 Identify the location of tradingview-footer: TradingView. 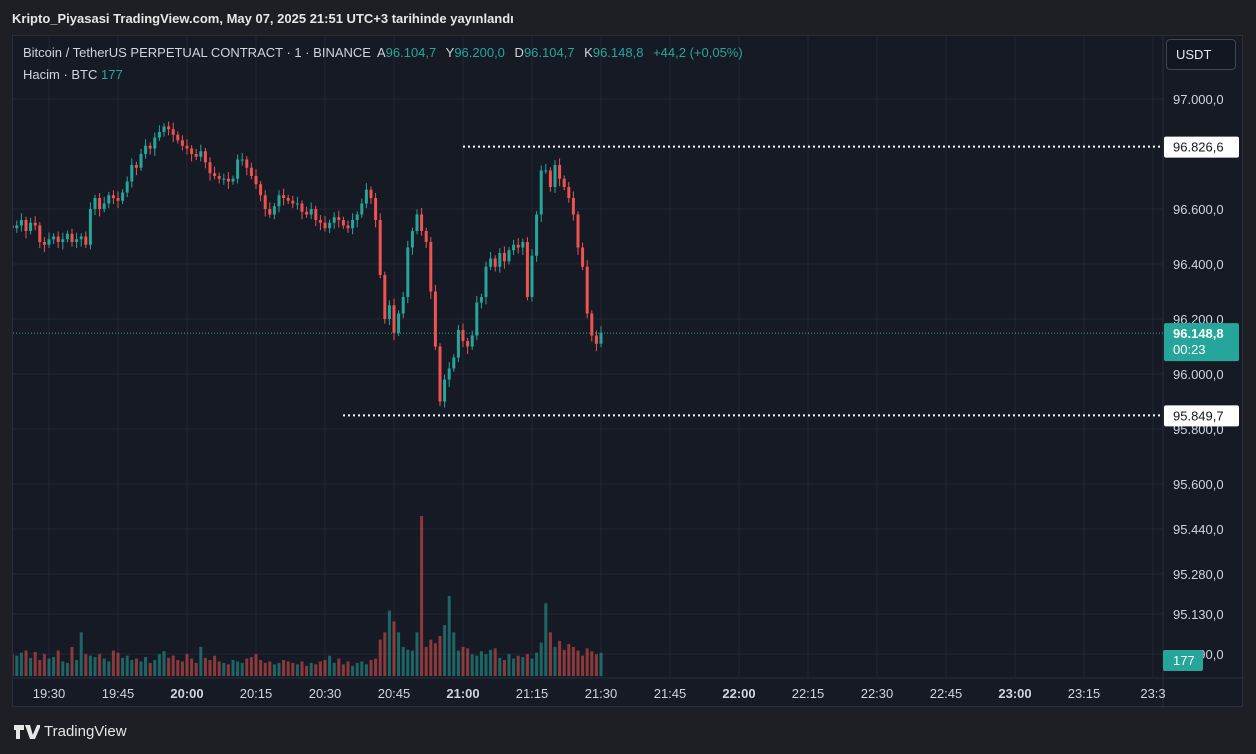
(70, 731).